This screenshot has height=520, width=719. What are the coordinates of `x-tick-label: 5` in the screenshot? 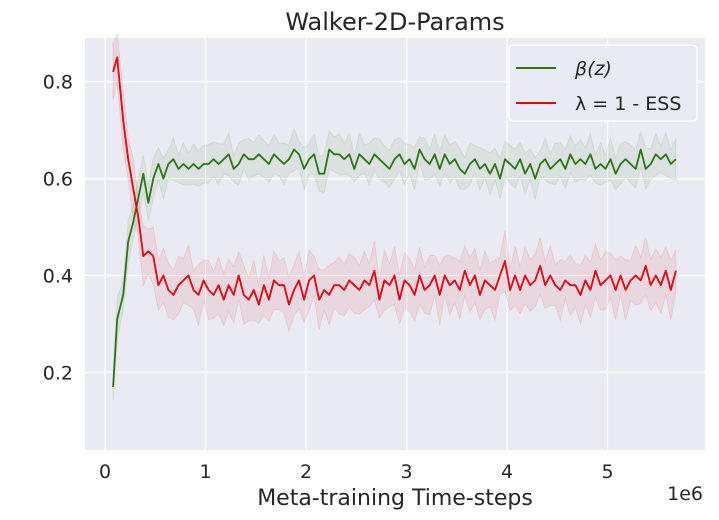 It's located at (607, 472).